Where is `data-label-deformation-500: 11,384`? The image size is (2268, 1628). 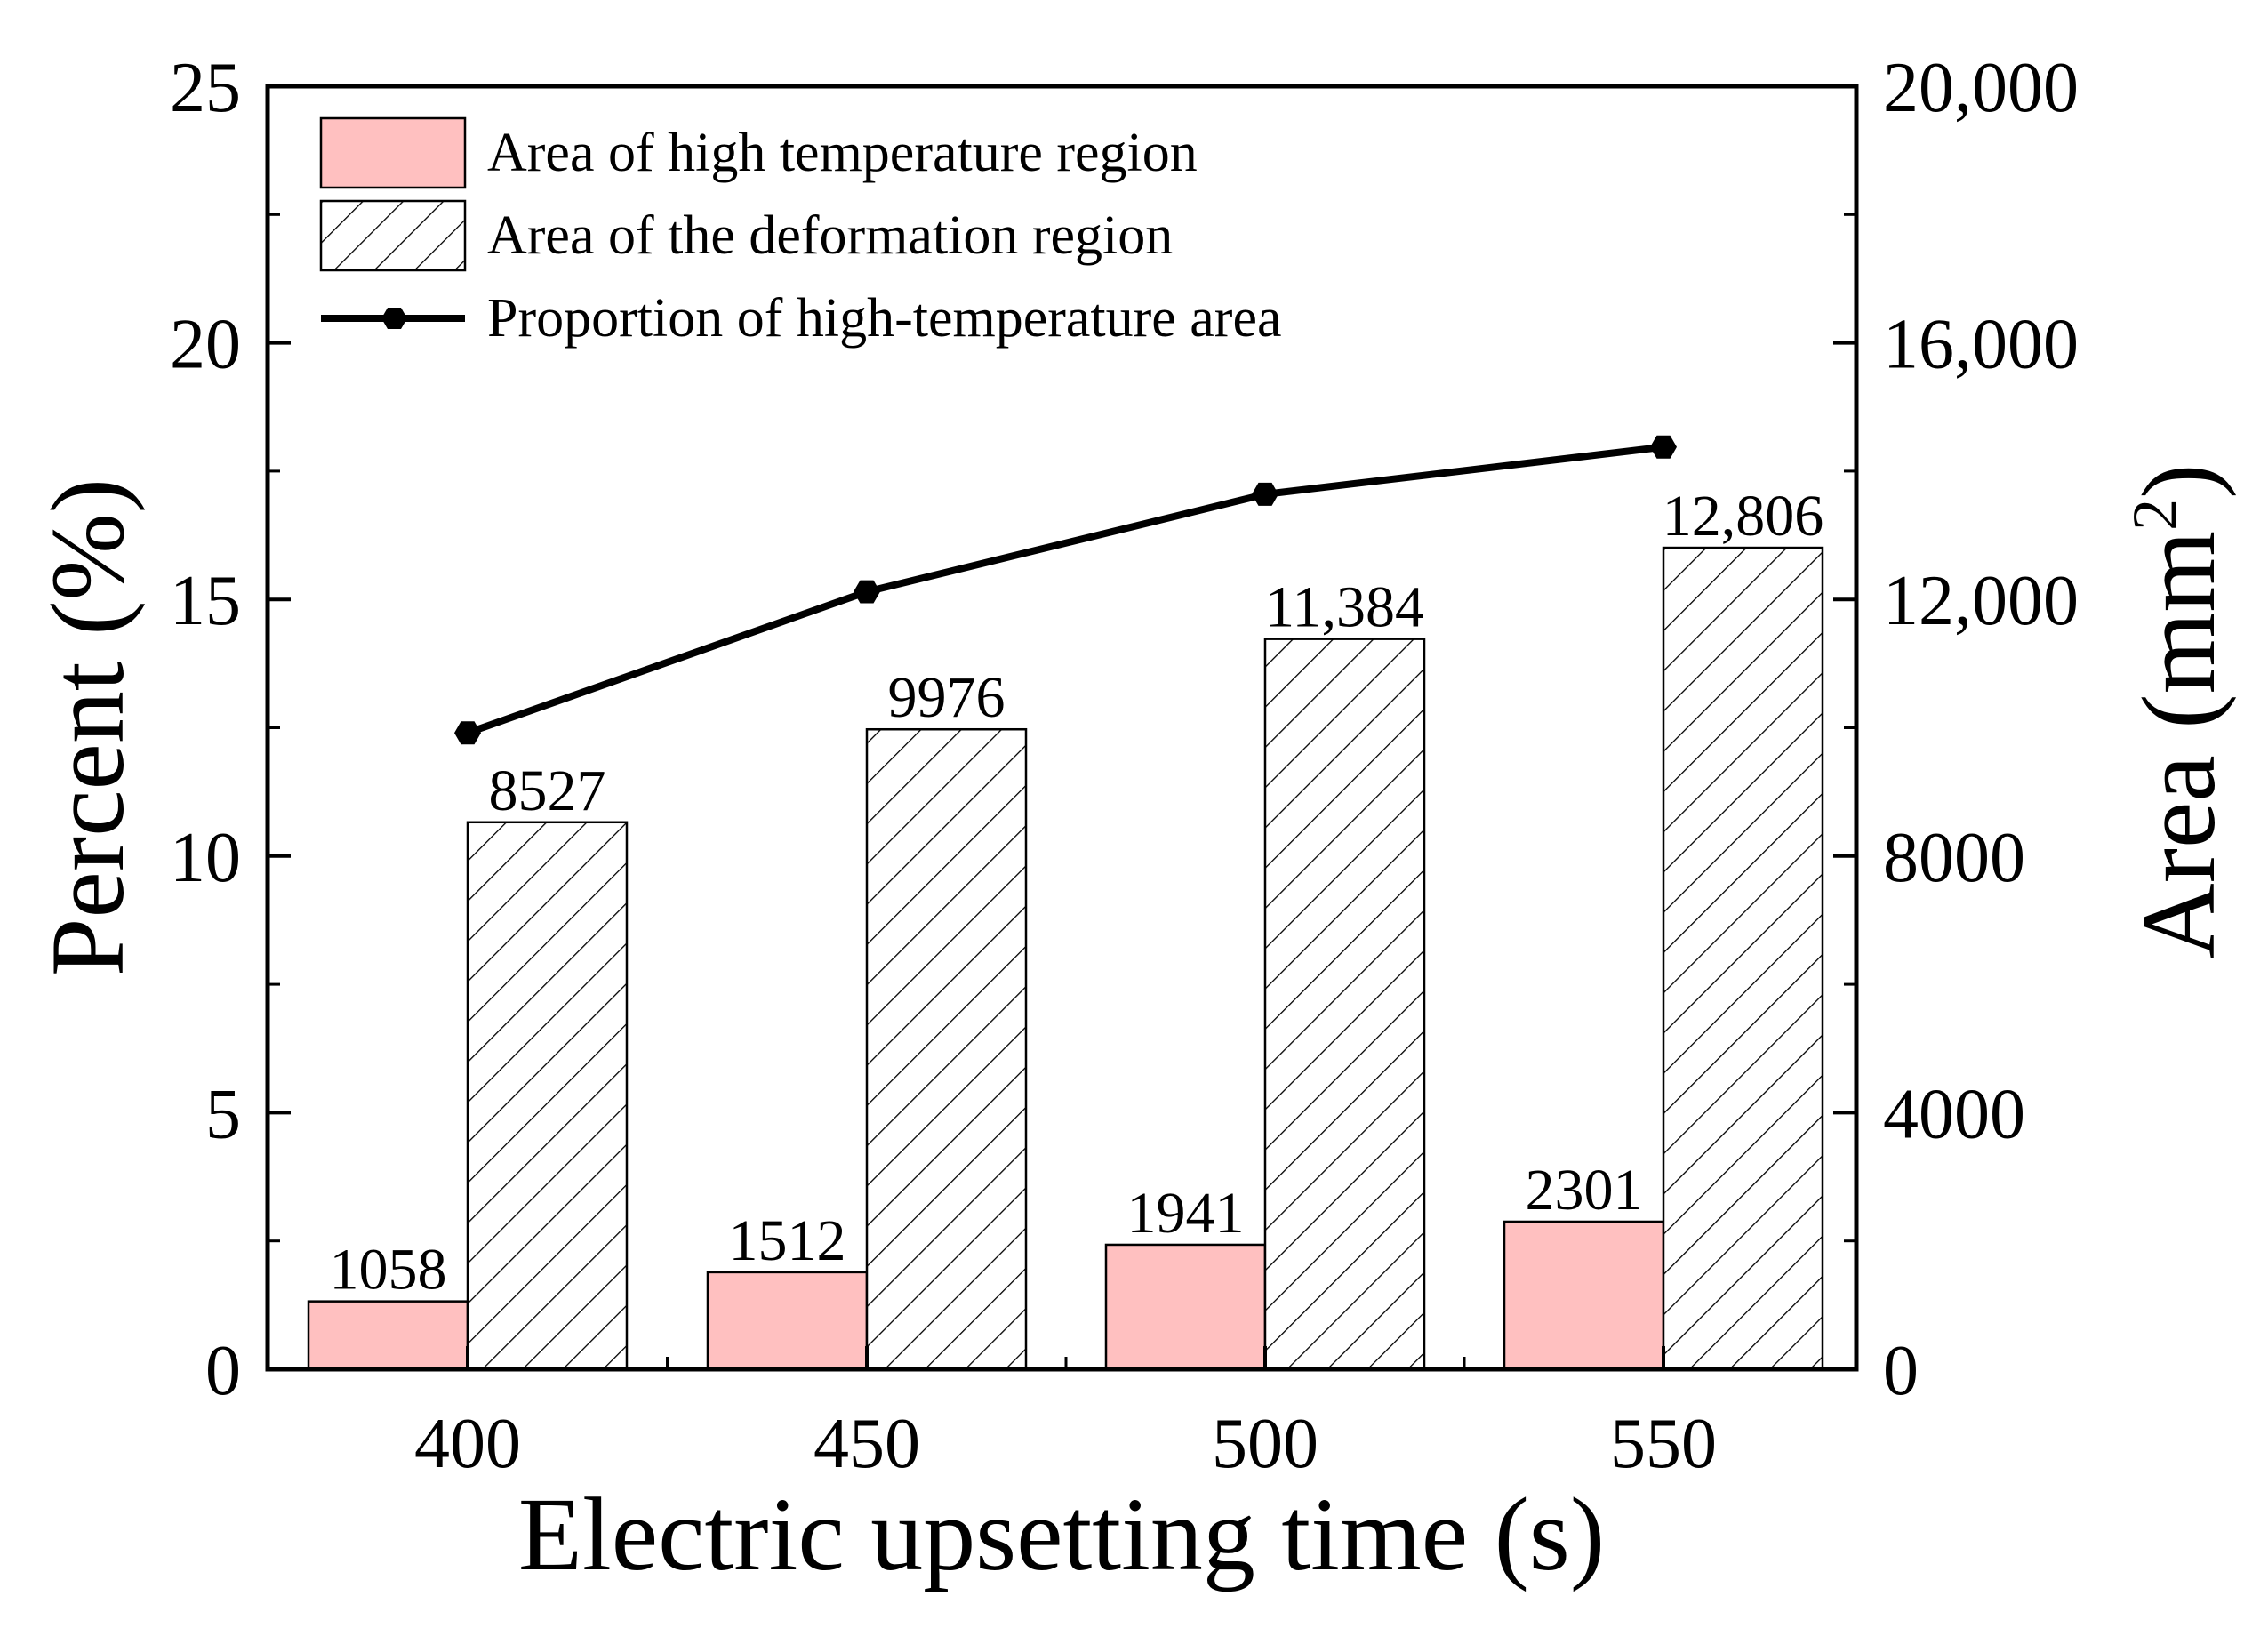
data-label-deformation-500: 11,384 is located at coordinates (1344, 607).